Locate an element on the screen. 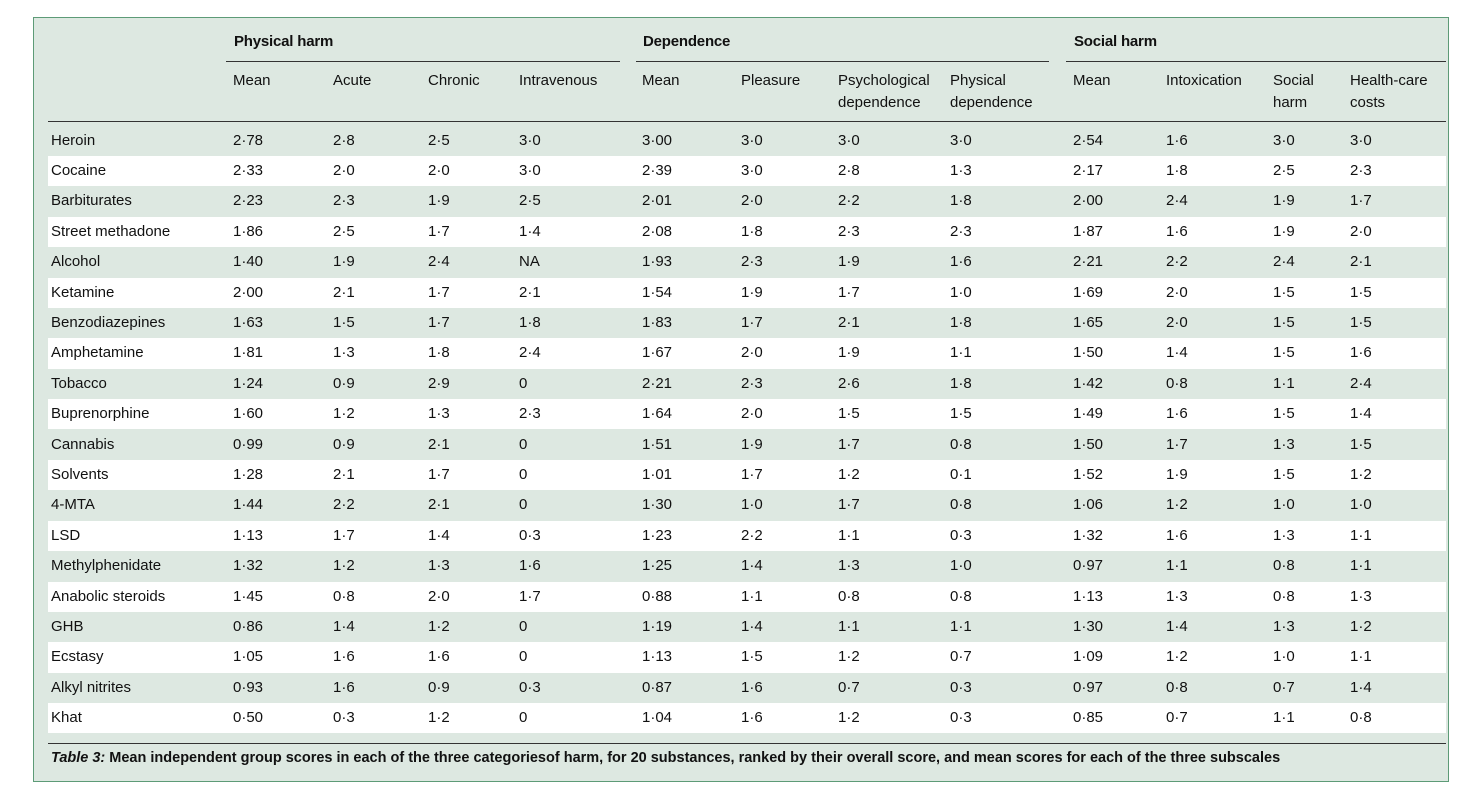  score-cell: 1·4 is located at coordinates (752, 626).